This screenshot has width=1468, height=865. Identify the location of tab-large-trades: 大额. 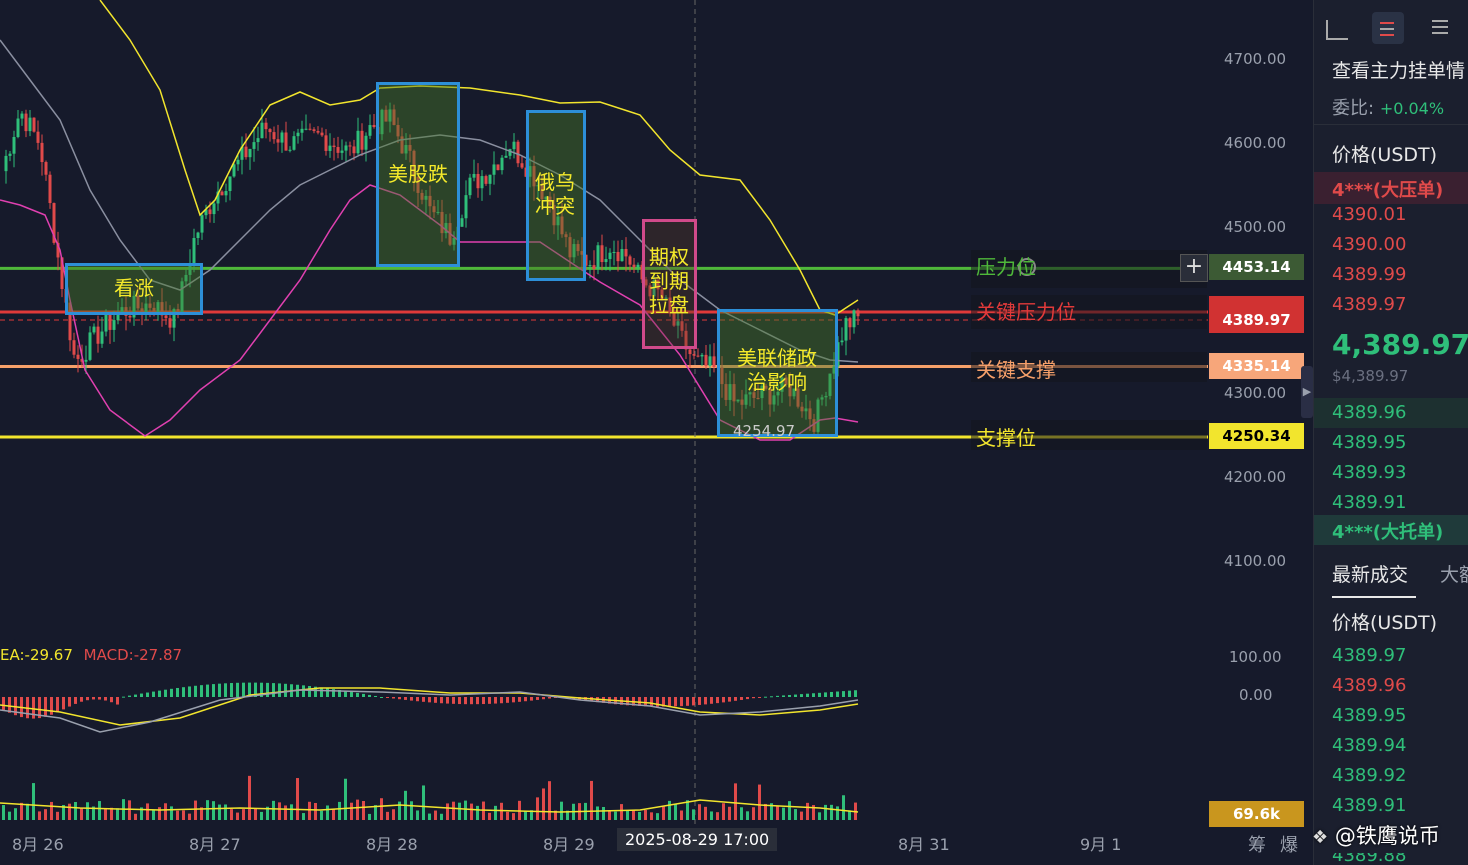
(1454, 575).